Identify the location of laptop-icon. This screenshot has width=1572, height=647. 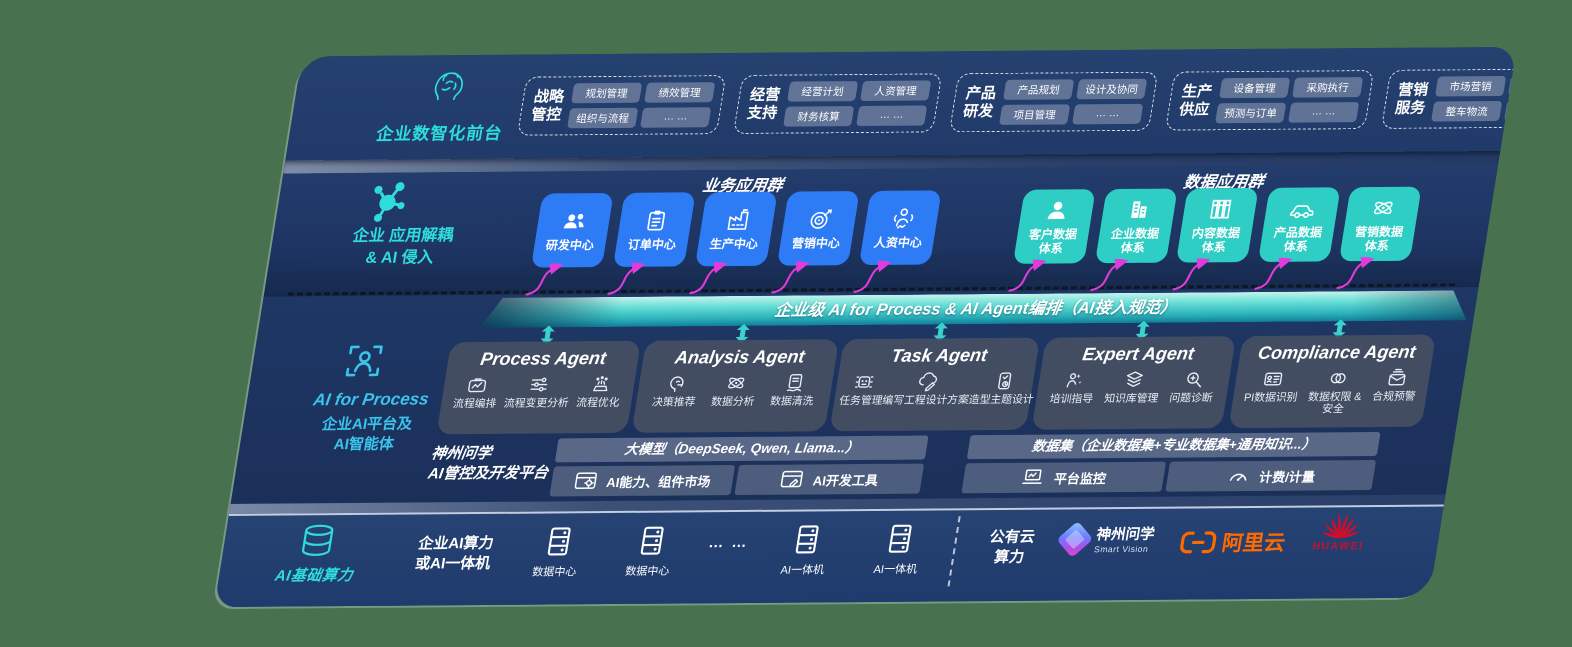
(1033, 478).